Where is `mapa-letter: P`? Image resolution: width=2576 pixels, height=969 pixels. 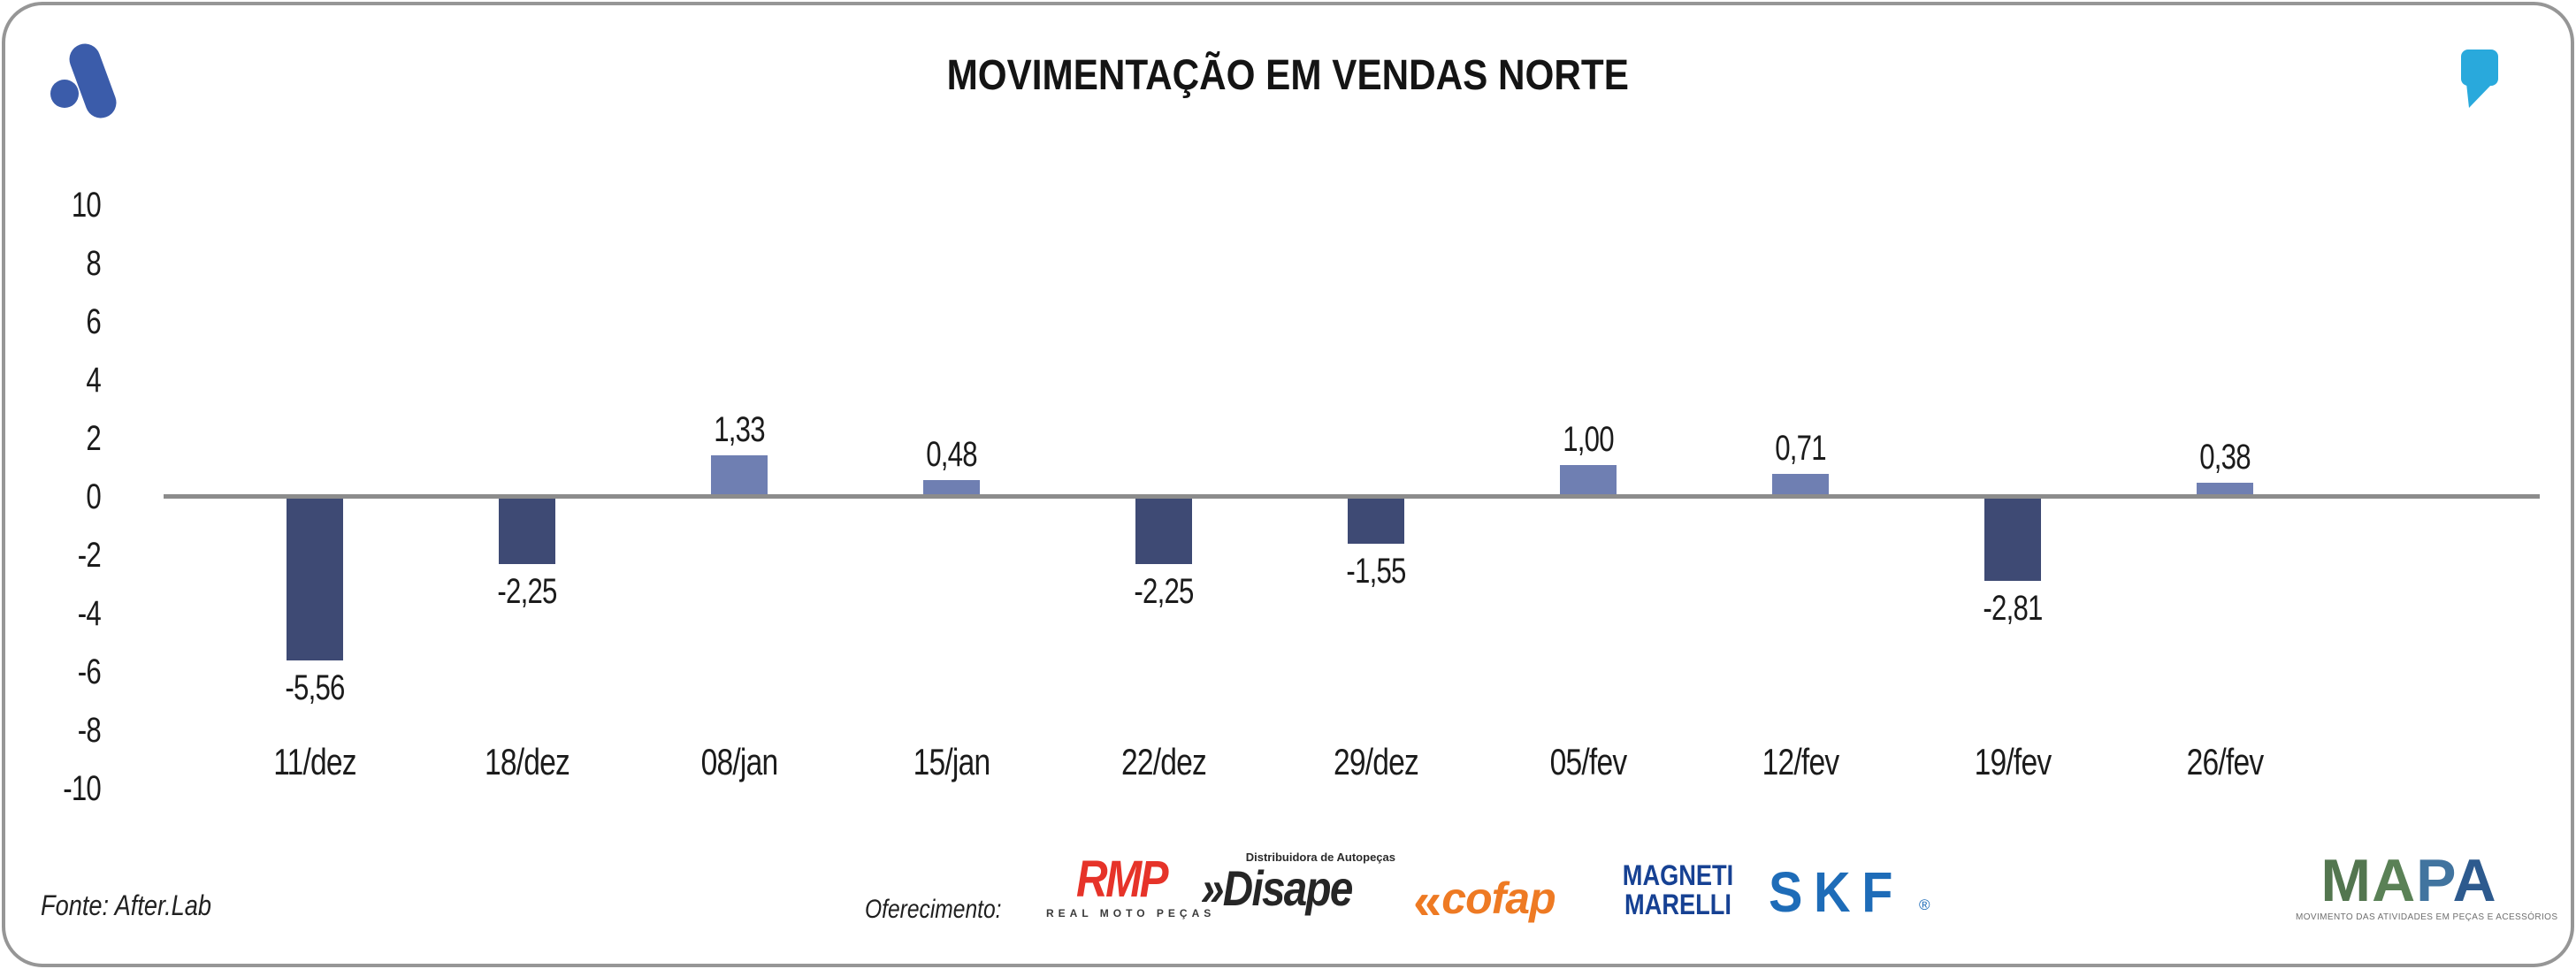 mapa-letter: P is located at coordinates (2434, 880).